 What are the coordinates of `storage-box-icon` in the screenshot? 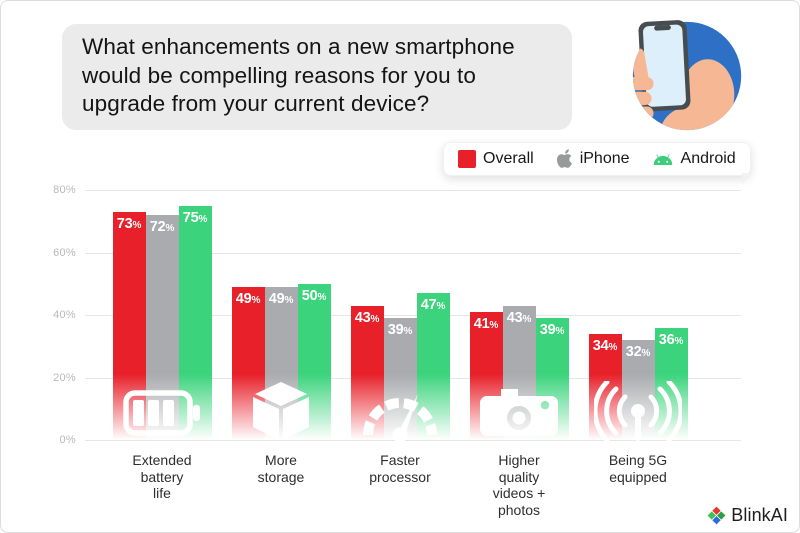 It's located at (281, 411).